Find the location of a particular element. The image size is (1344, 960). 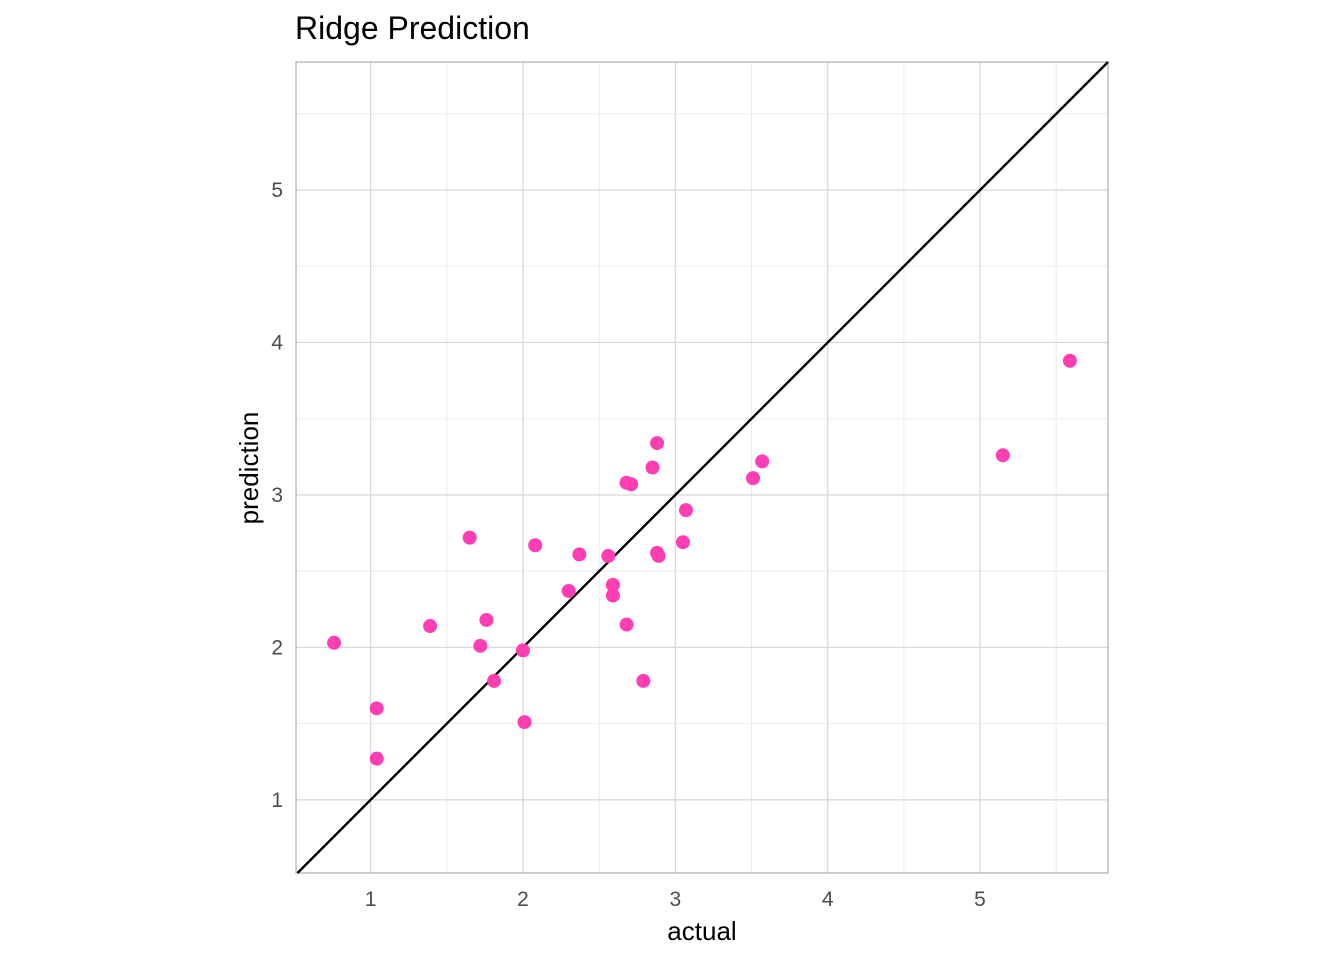

y-tick-label: 3 is located at coordinates (277, 495).